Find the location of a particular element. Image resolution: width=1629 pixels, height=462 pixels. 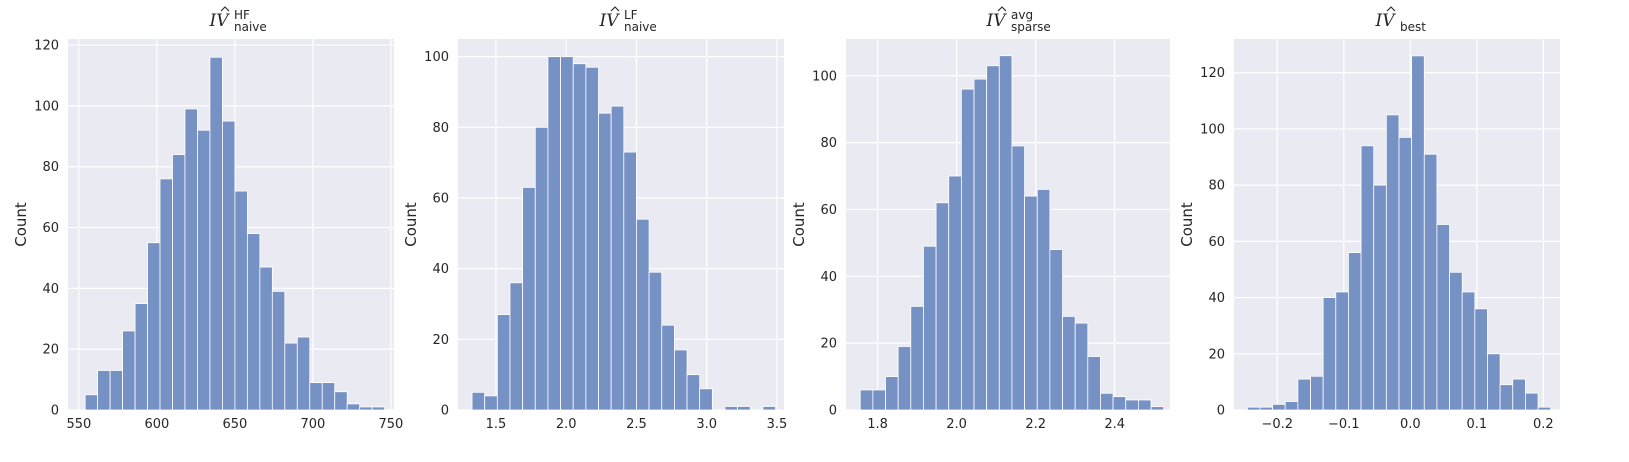

x-tick-label: 1.5 is located at coordinates (496, 424).